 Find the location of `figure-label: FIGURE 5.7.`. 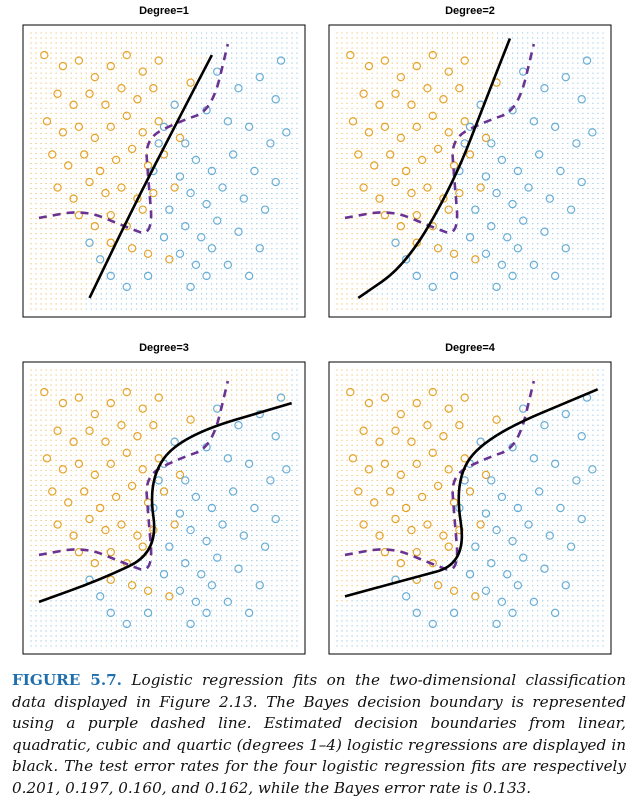

figure-label: FIGURE 5.7. is located at coordinates (67, 680).